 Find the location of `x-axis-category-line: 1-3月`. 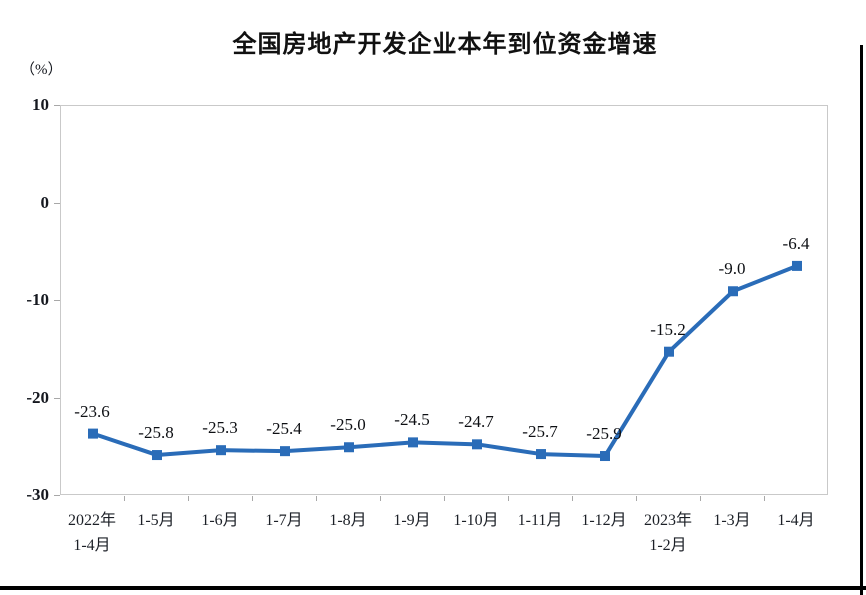

x-axis-category-line: 1-3月 is located at coordinates (732, 520).